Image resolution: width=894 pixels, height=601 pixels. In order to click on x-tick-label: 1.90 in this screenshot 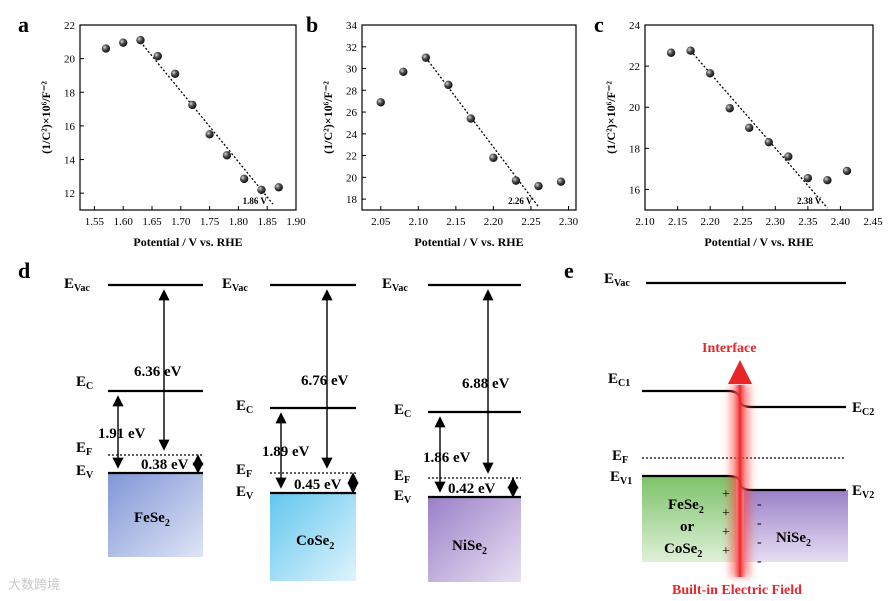, I will do `click(296, 222)`.